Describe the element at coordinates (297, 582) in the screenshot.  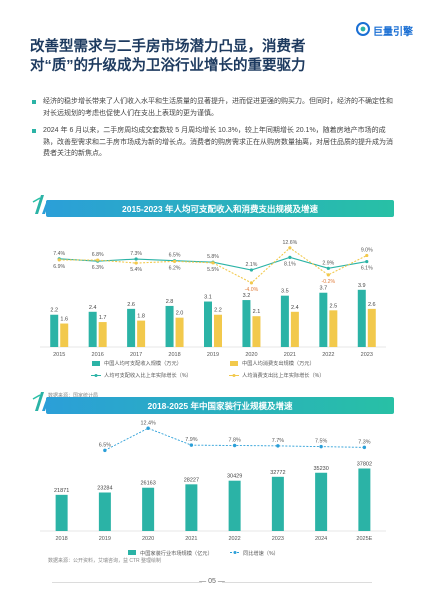
I see `footer-divider` at that location.